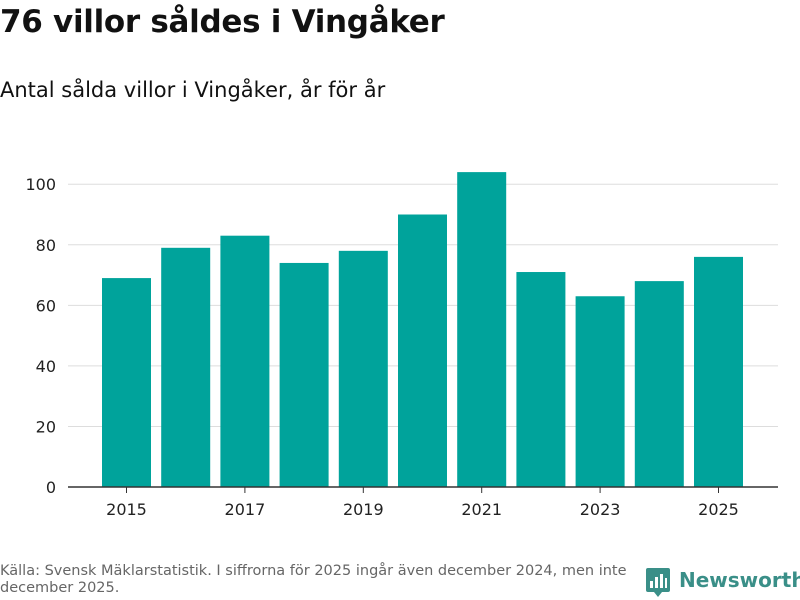  What do you see at coordinates (46, 305) in the screenshot?
I see `y-tick-label: 60` at bounding box center [46, 305].